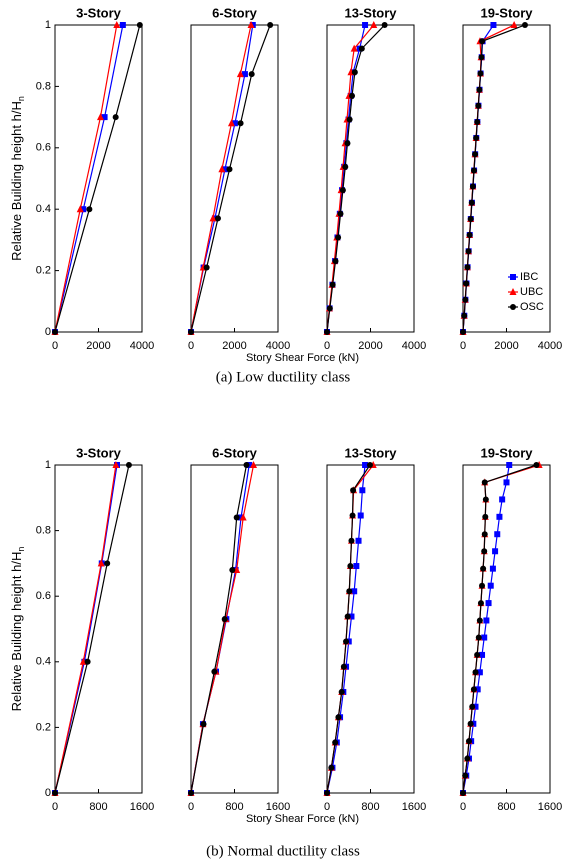  What do you see at coordinates (43, 86) in the screenshot?
I see `y-tick-label: 0.8` at bounding box center [43, 86].